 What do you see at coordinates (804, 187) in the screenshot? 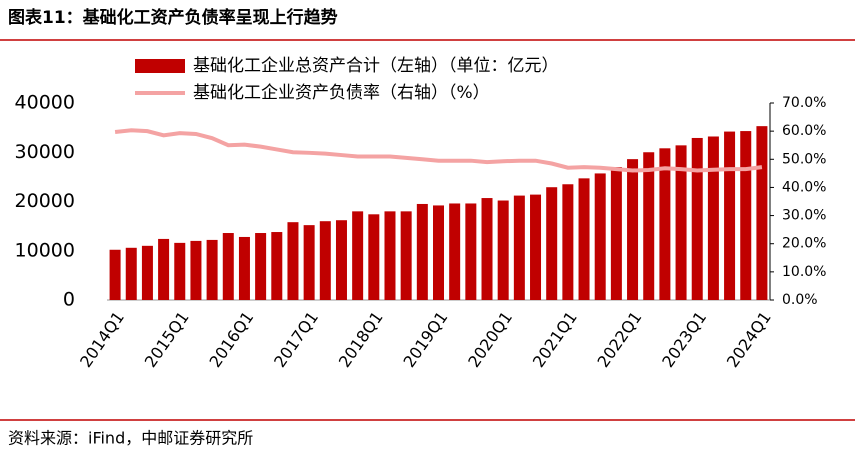
I see `y2-tick-label: 40.0%` at bounding box center [804, 187].